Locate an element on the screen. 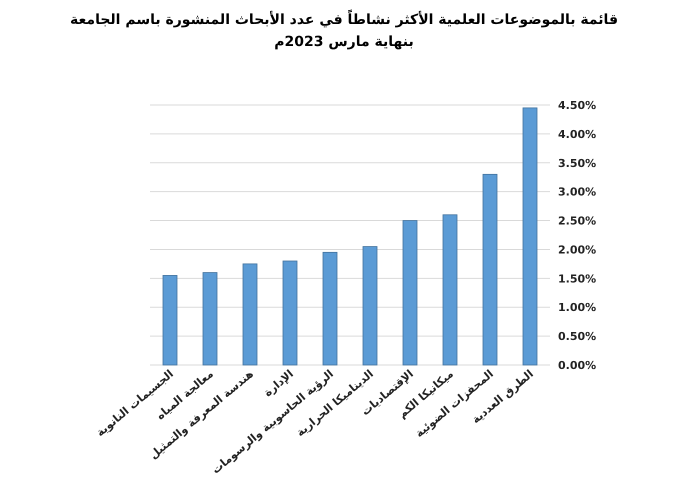  y-tick-label: 2.00% is located at coordinates (577, 249).